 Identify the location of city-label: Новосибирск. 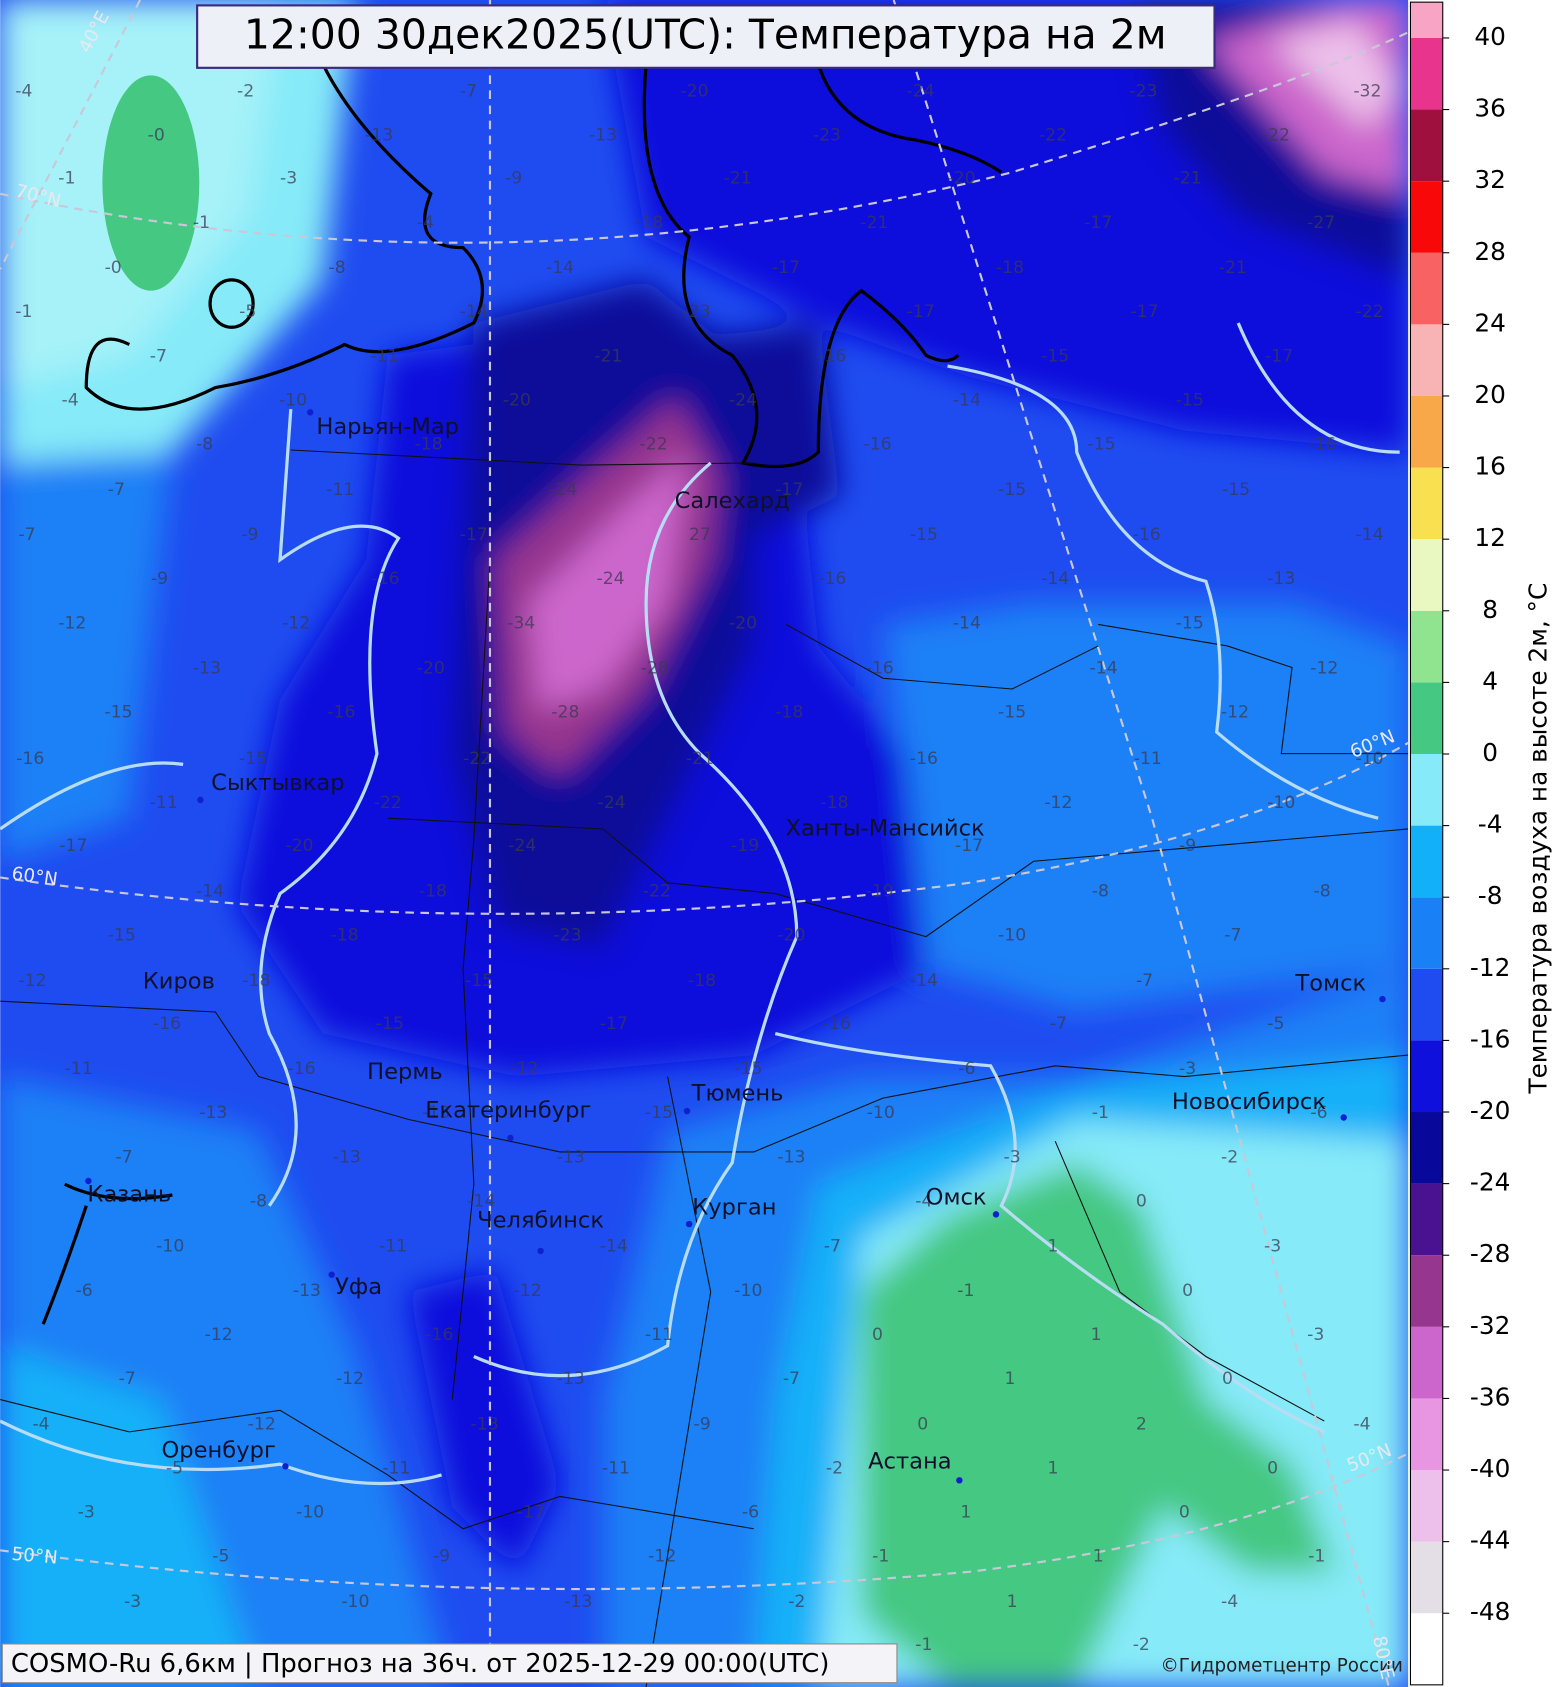
(1249, 1102).